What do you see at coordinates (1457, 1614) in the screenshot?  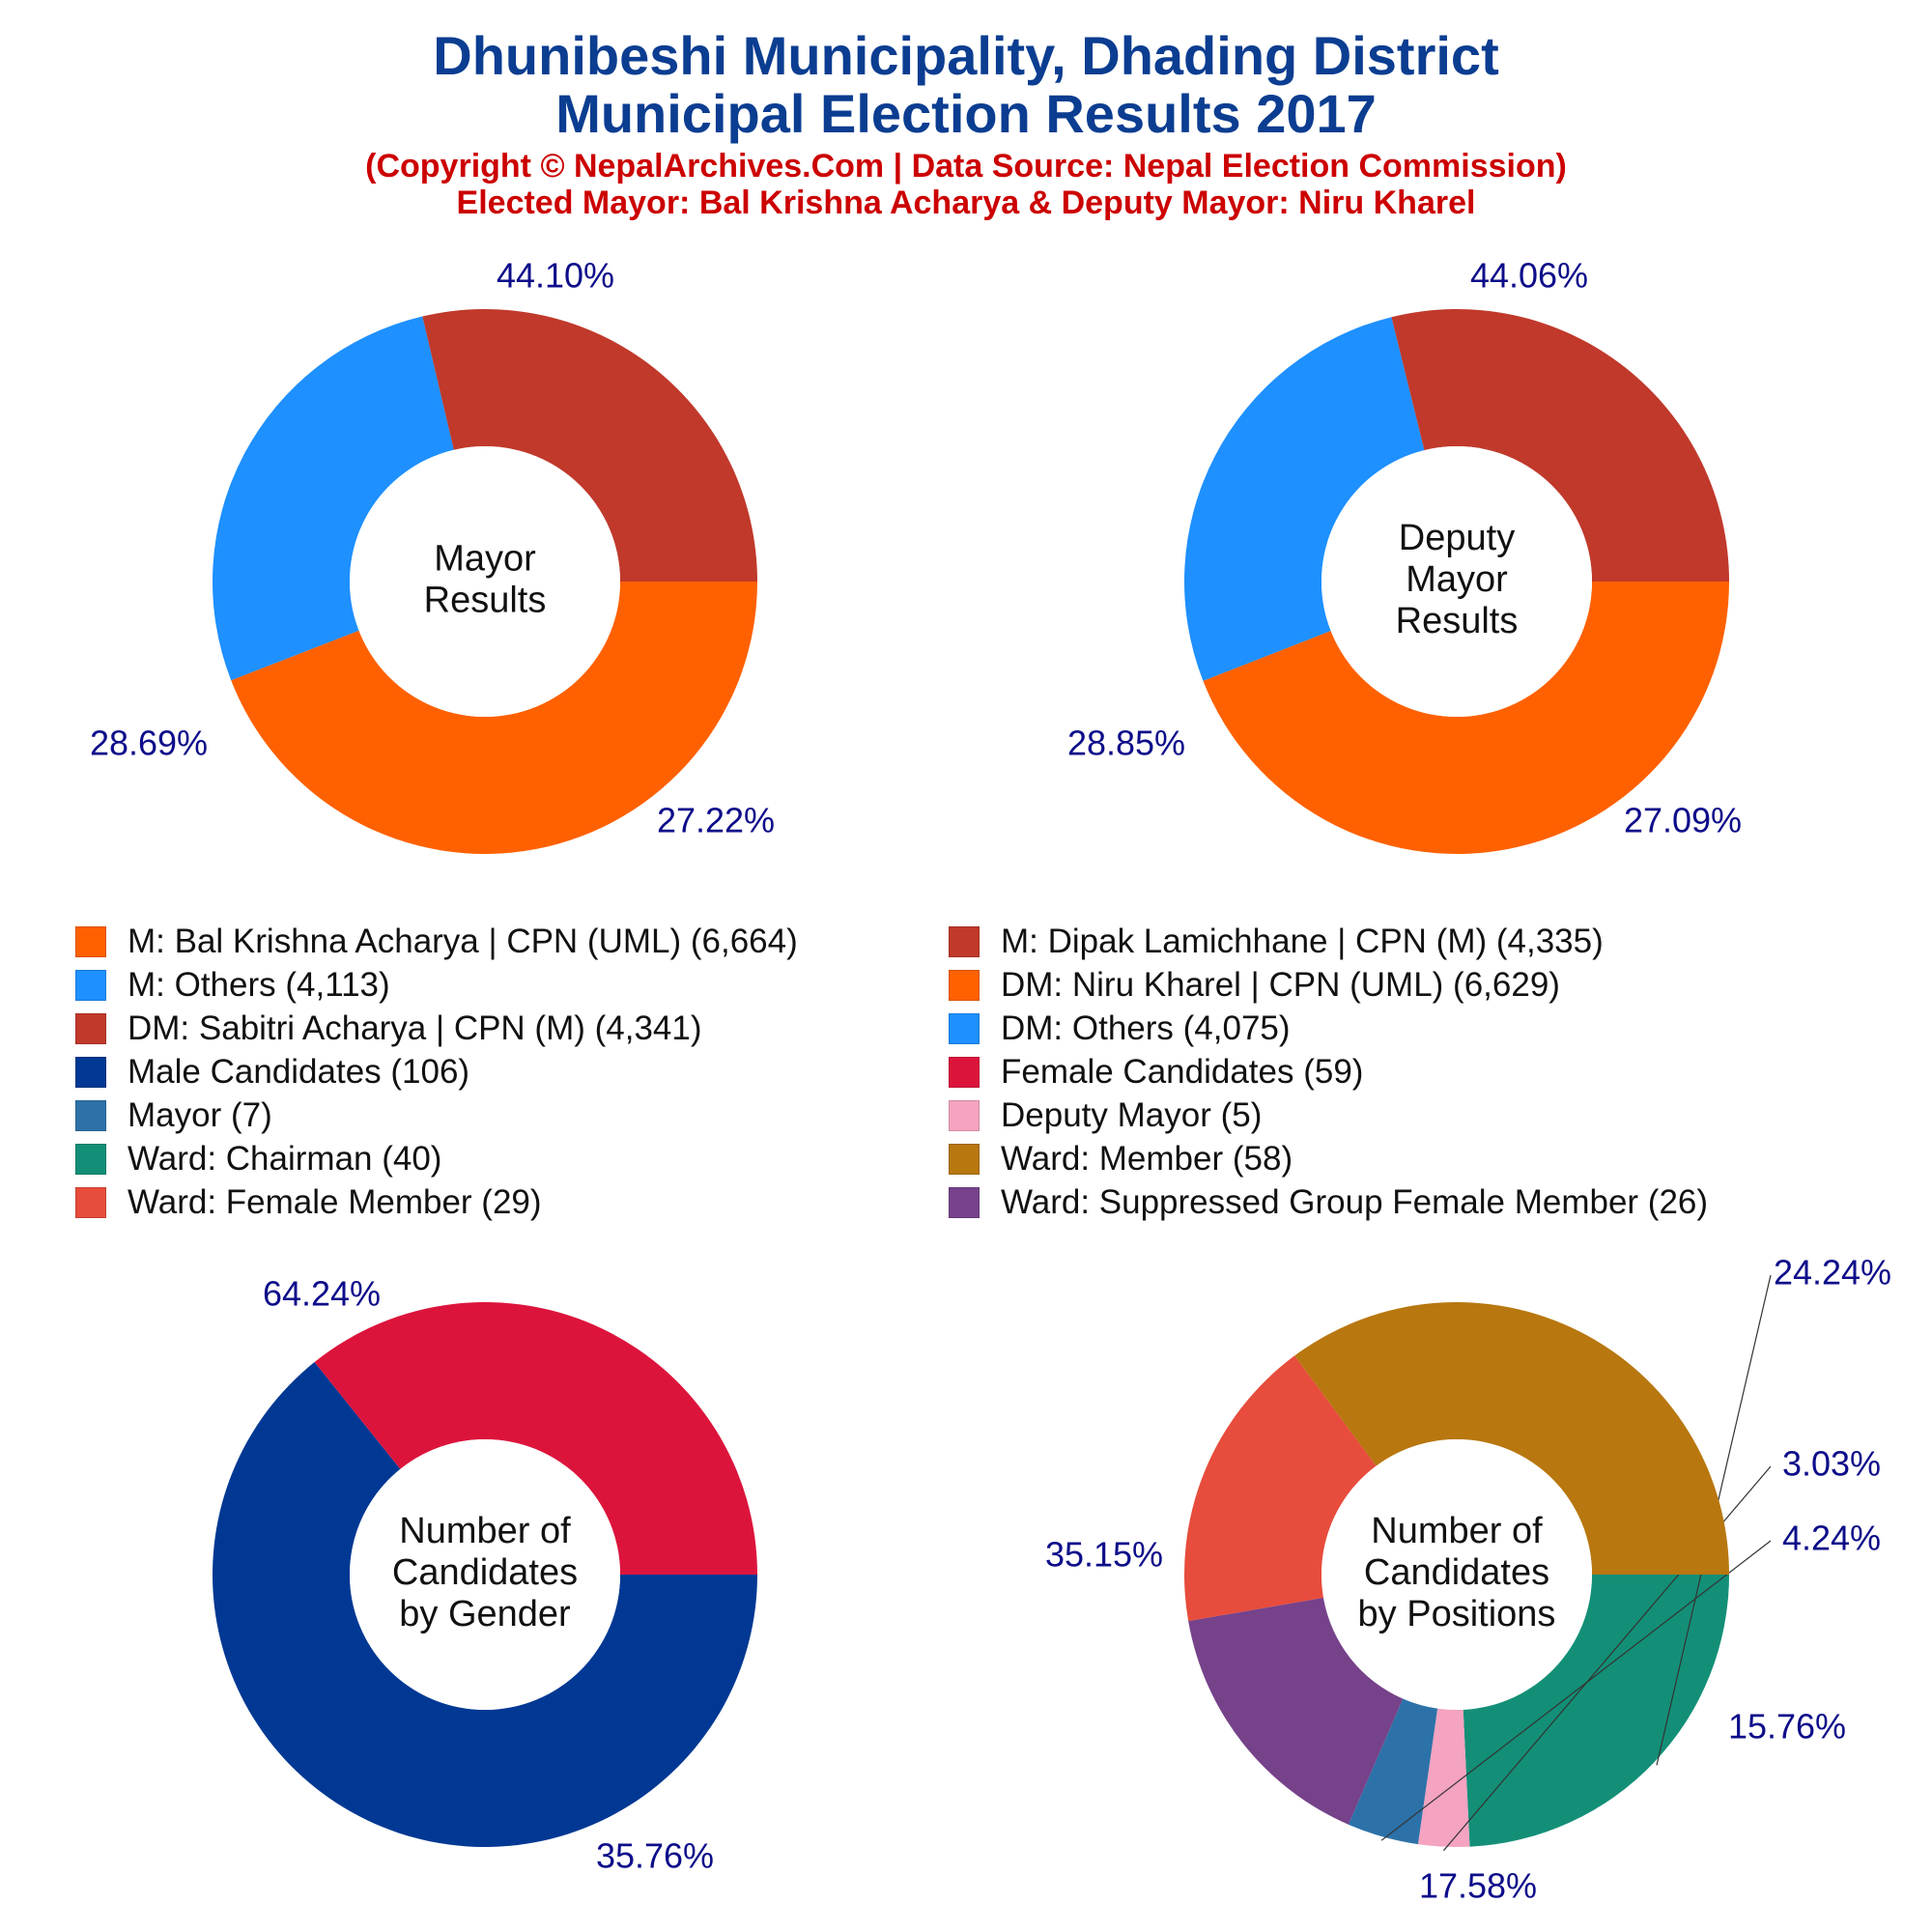 I see `donut-center-label: by Positions` at bounding box center [1457, 1614].